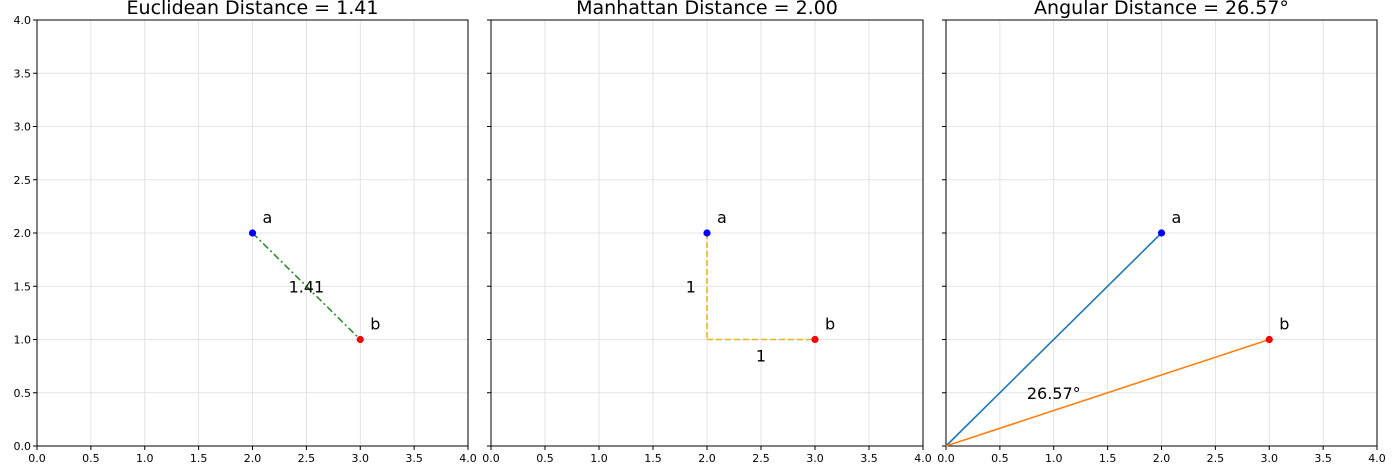 The width and height of the screenshot is (1400, 467). What do you see at coordinates (23, 20) in the screenshot?
I see `y-tick-label: 4.0` at bounding box center [23, 20].